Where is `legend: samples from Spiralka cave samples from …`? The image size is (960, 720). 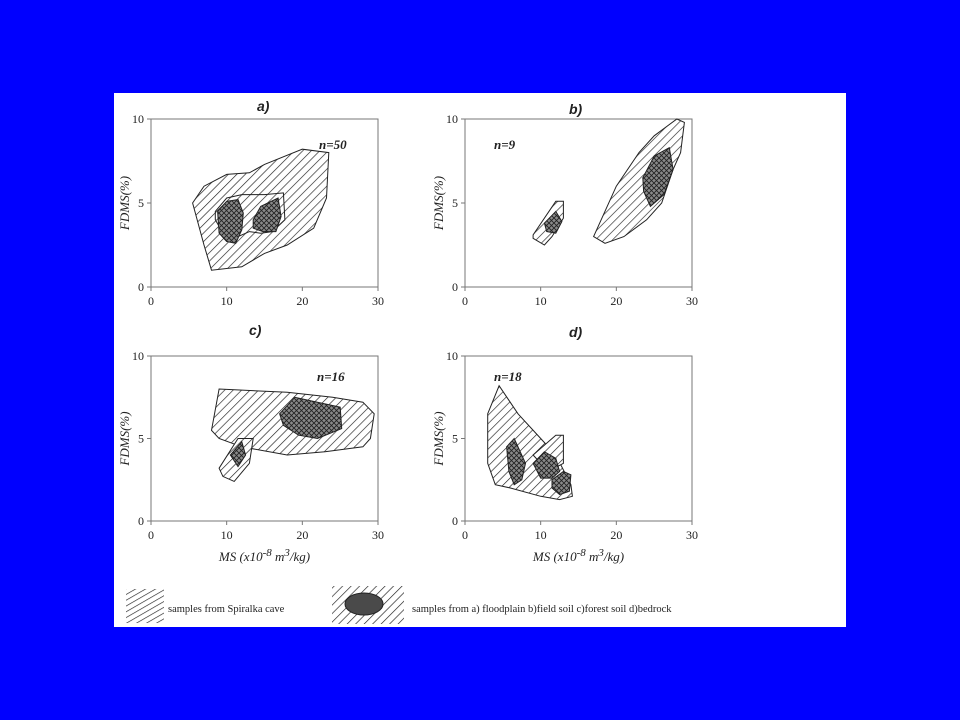 legend: samples from Spiralka cave samples from … is located at coordinates (399, 605).